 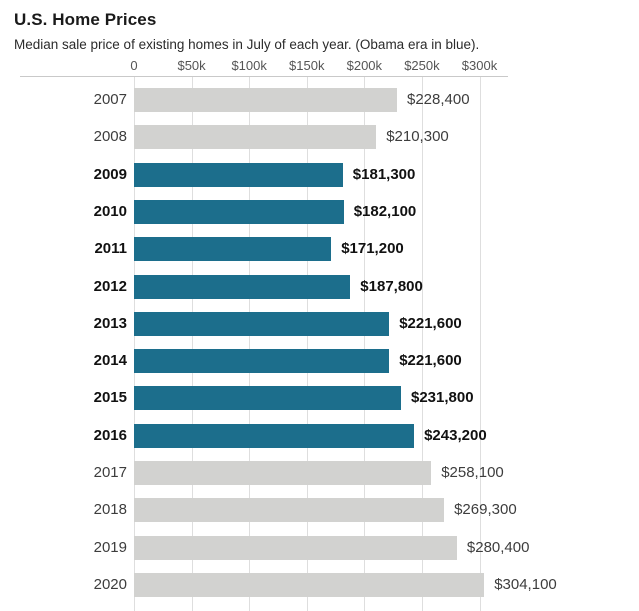 What do you see at coordinates (110, 286) in the screenshot?
I see `year-label: 2012` at bounding box center [110, 286].